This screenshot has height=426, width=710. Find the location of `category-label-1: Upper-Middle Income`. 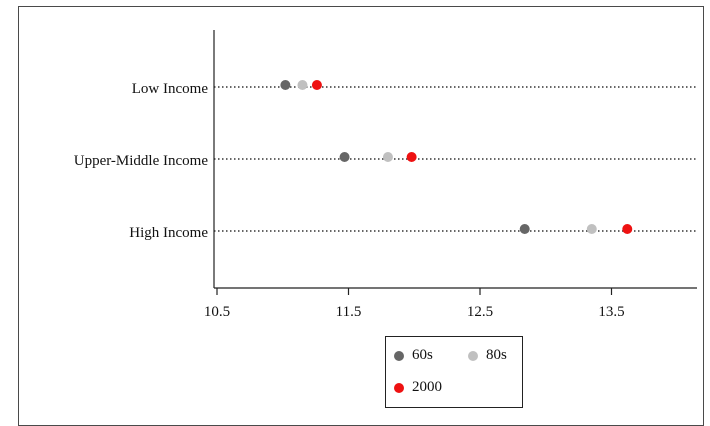

category-label-1: Upper-Middle Income is located at coordinates (141, 161).